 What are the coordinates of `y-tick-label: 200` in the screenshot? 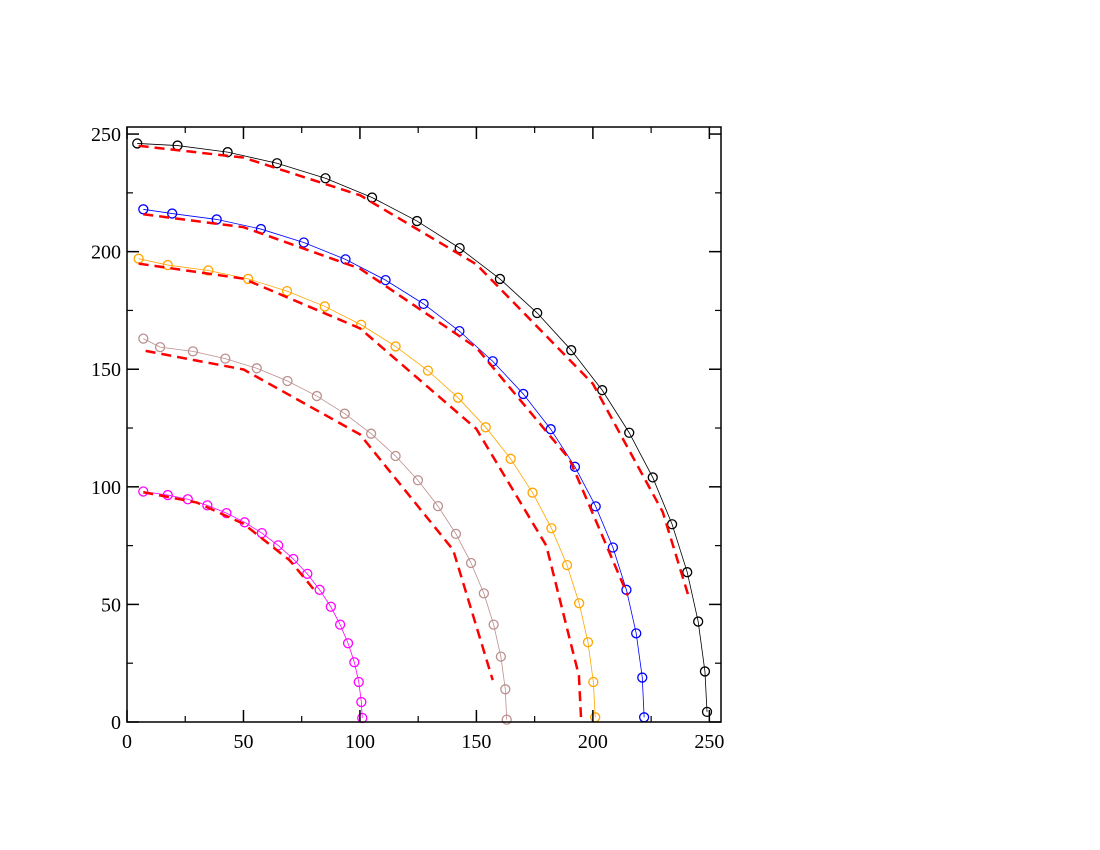 It's located at (106, 253).